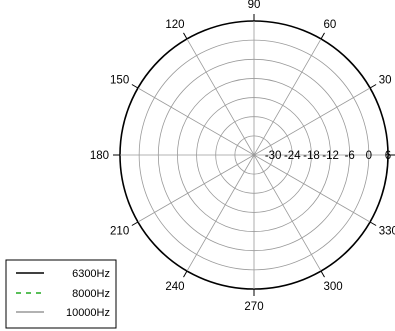  Describe the element at coordinates (333, 287) in the screenshot. I see `angular-tick-label: 300` at that location.